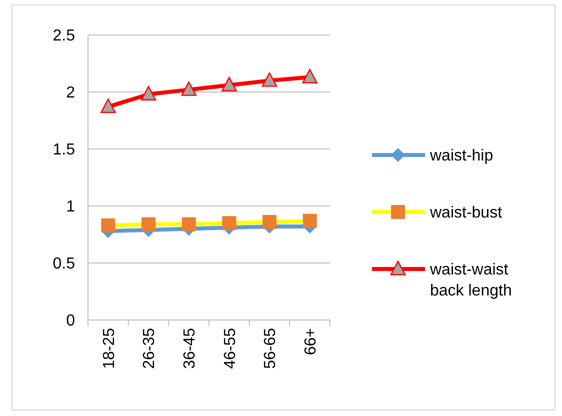  I want to click on x-tick-label: 56-65, so click(271, 348).